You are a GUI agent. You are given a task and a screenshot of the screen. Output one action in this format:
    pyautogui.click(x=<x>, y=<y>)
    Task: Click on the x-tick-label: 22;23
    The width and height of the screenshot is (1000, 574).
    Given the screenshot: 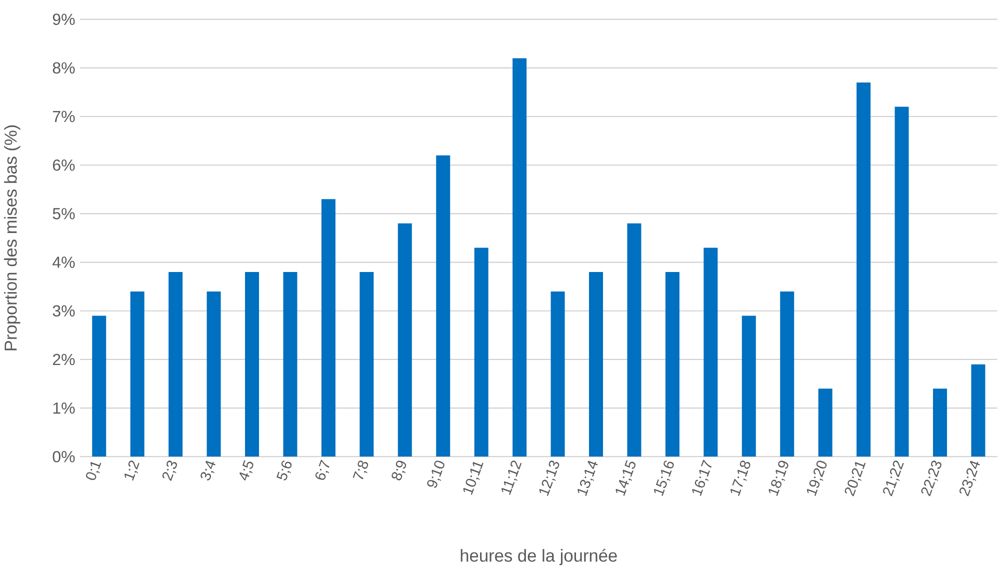 What is the action you would take?
    pyautogui.click(x=931, y=478)
    